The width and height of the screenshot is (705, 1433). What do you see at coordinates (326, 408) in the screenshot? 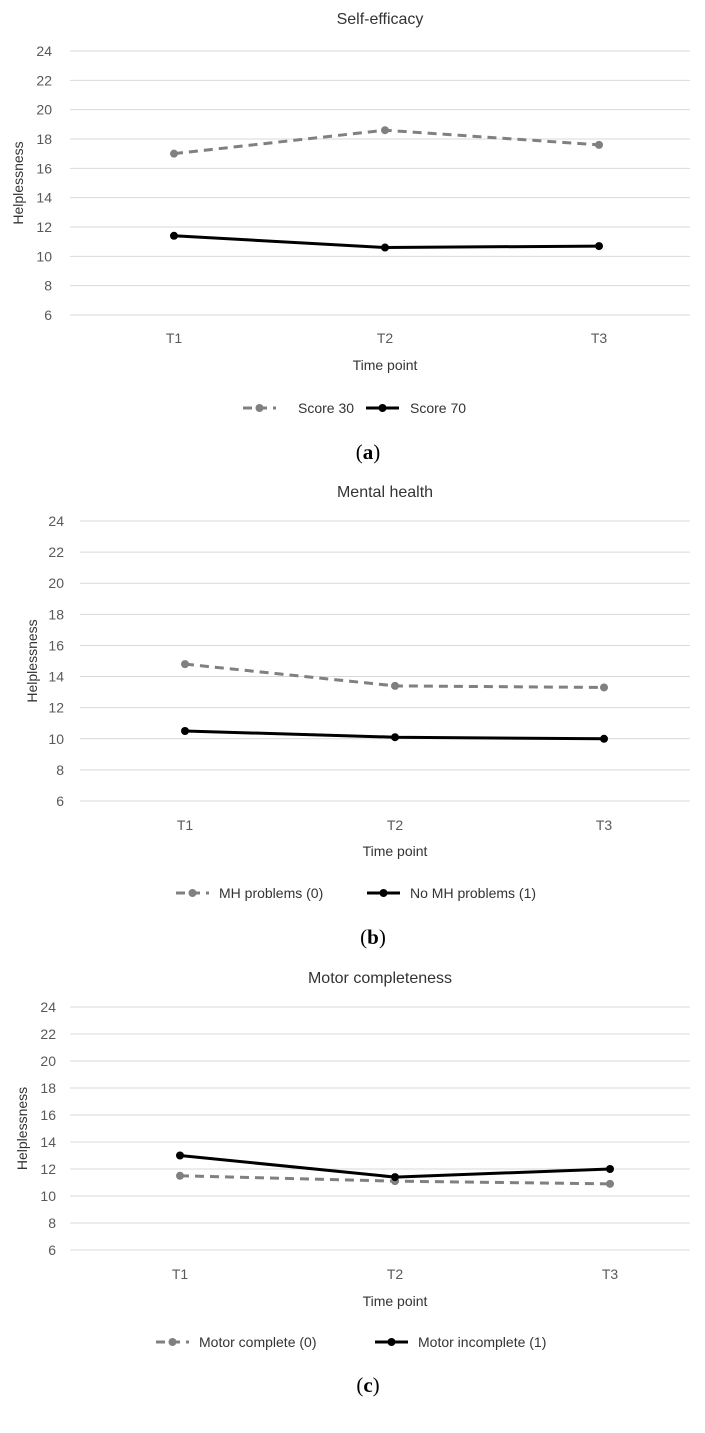
I see `legend-label: Score 30` at bounding box center [326, 408].